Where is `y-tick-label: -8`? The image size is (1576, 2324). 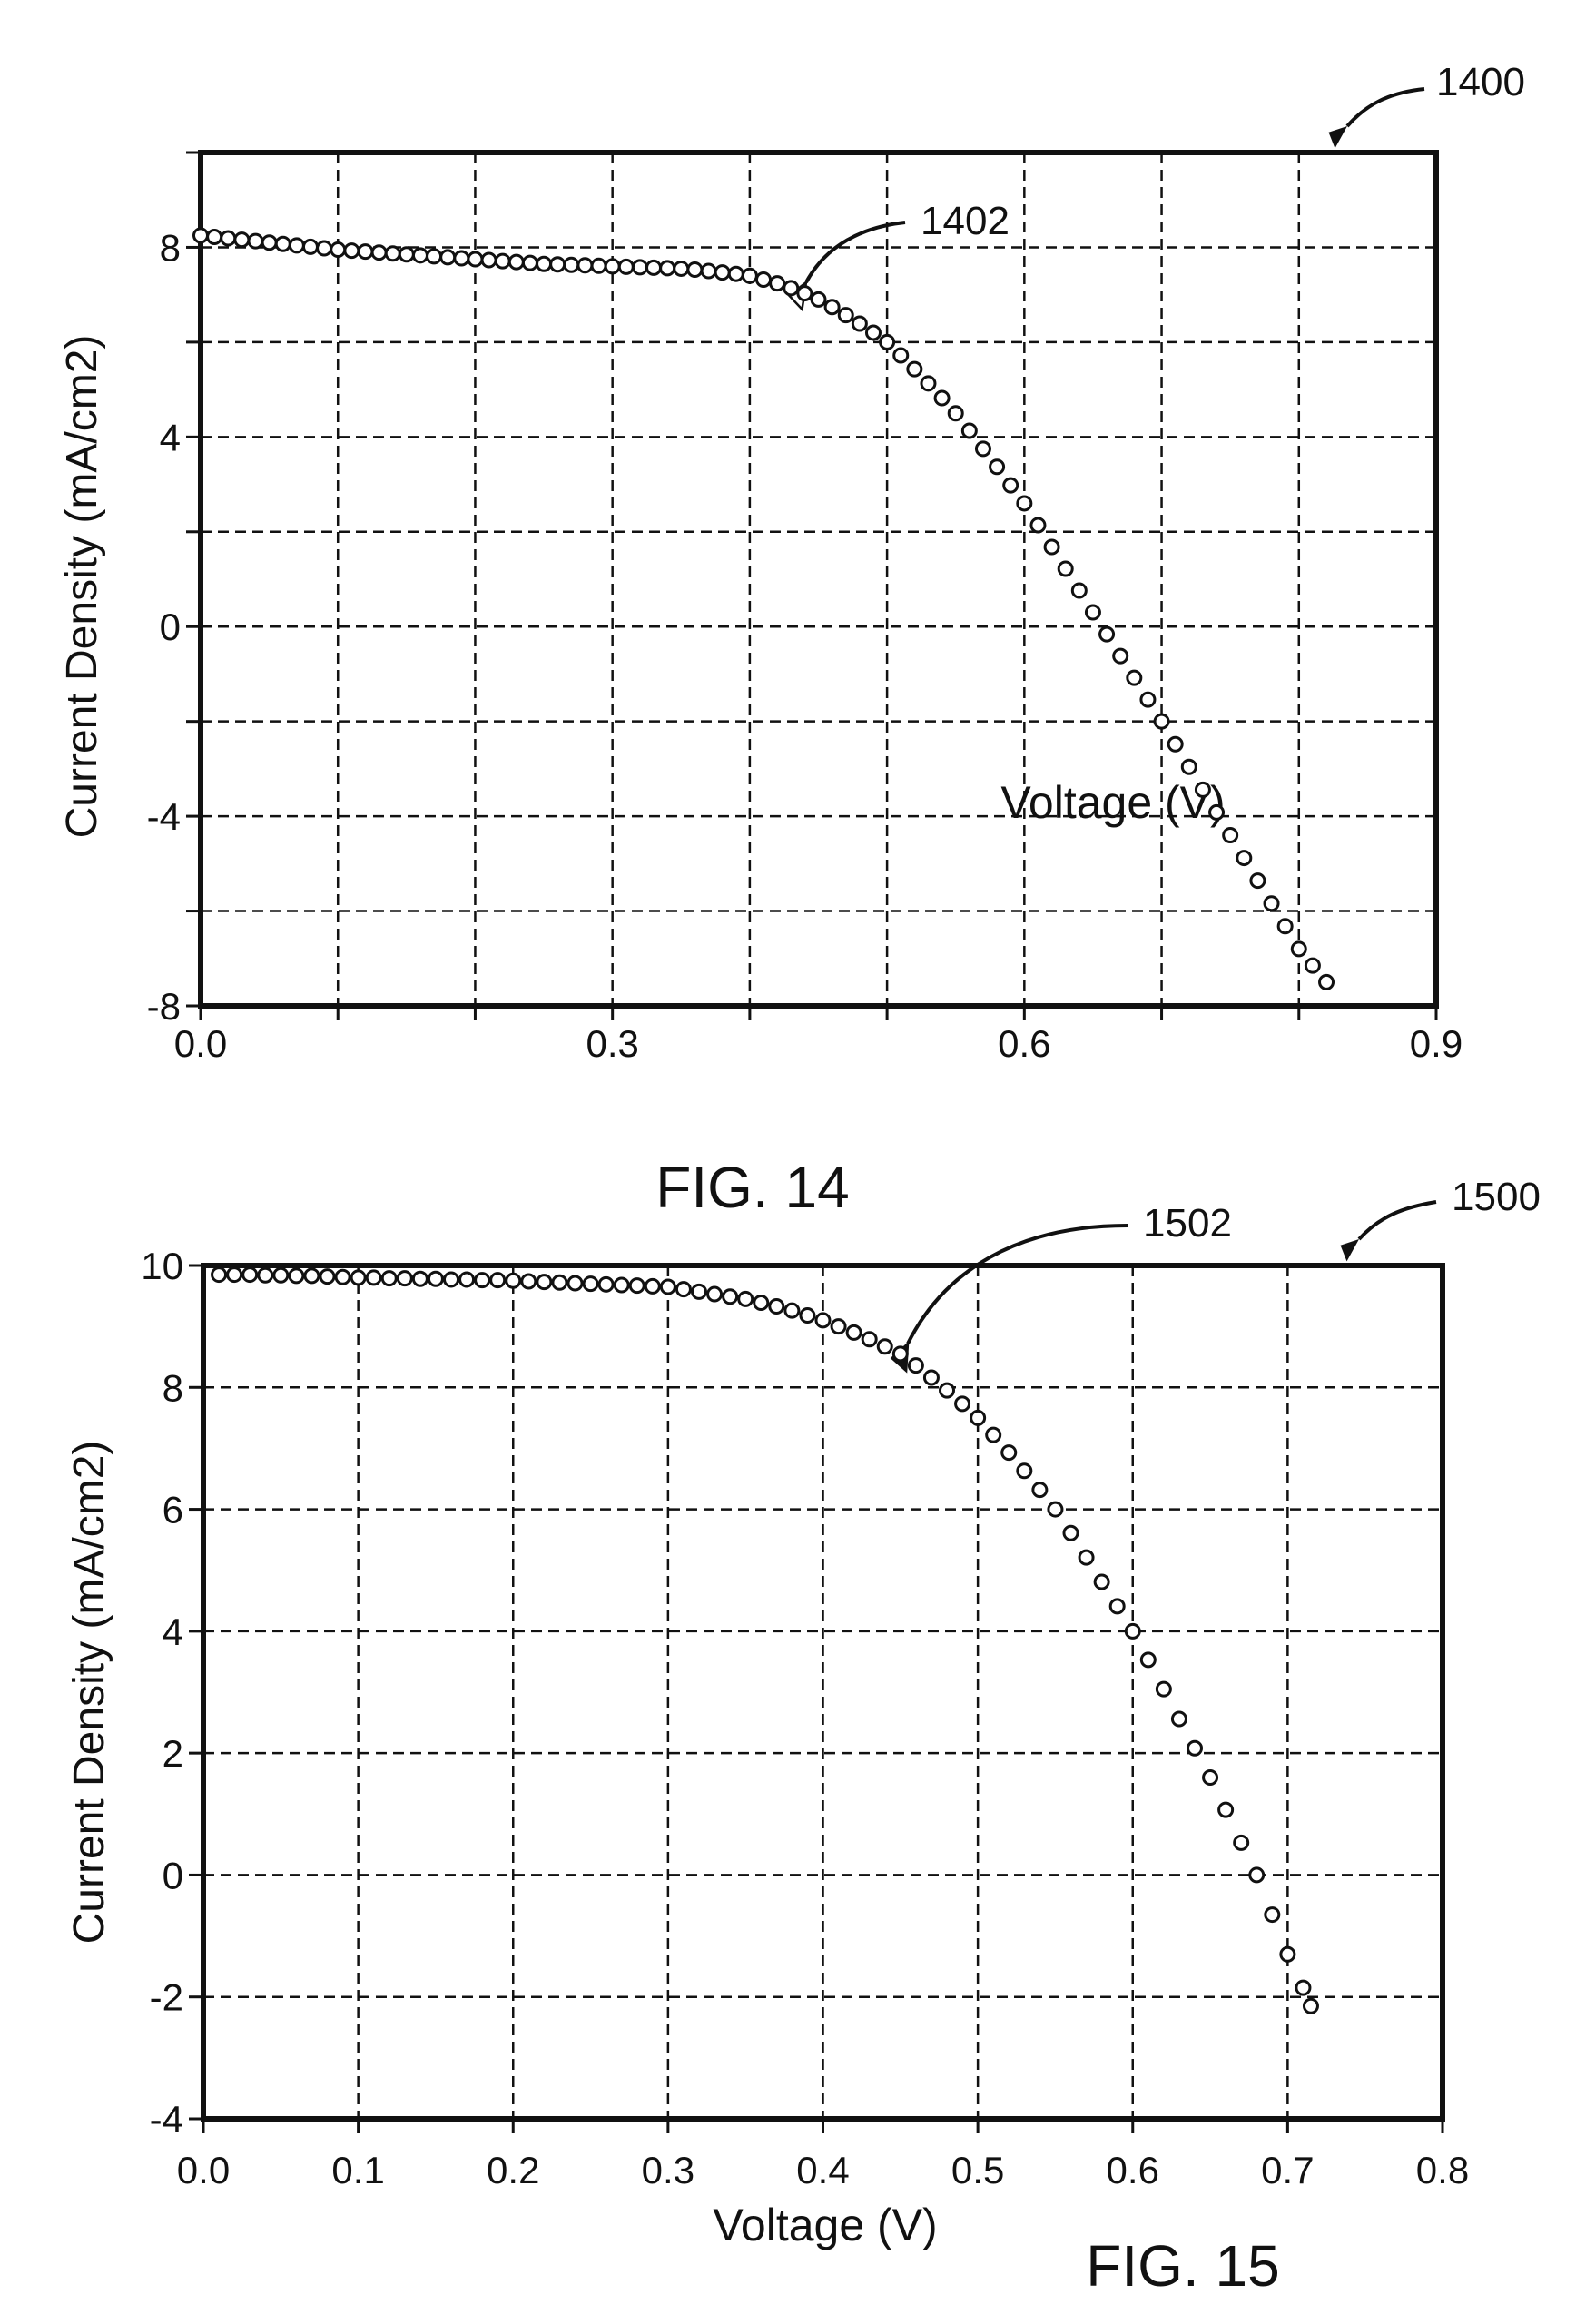
y-tick-label: -8 is located at coordinates (164, 1006).